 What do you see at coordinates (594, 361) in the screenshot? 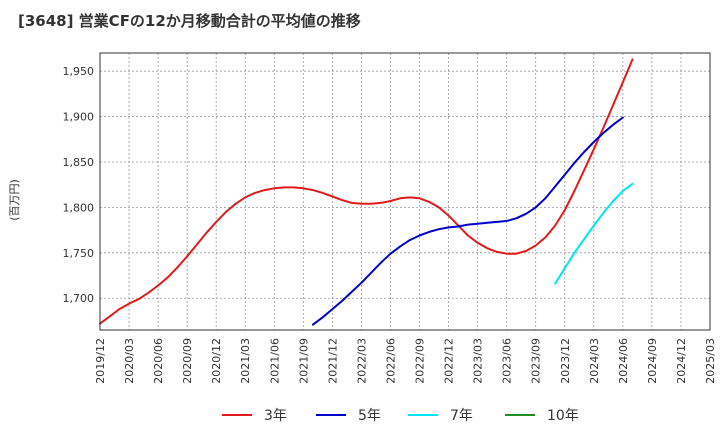
I see `x-tick-label: 2024/03` at bounding box center [594, 361].